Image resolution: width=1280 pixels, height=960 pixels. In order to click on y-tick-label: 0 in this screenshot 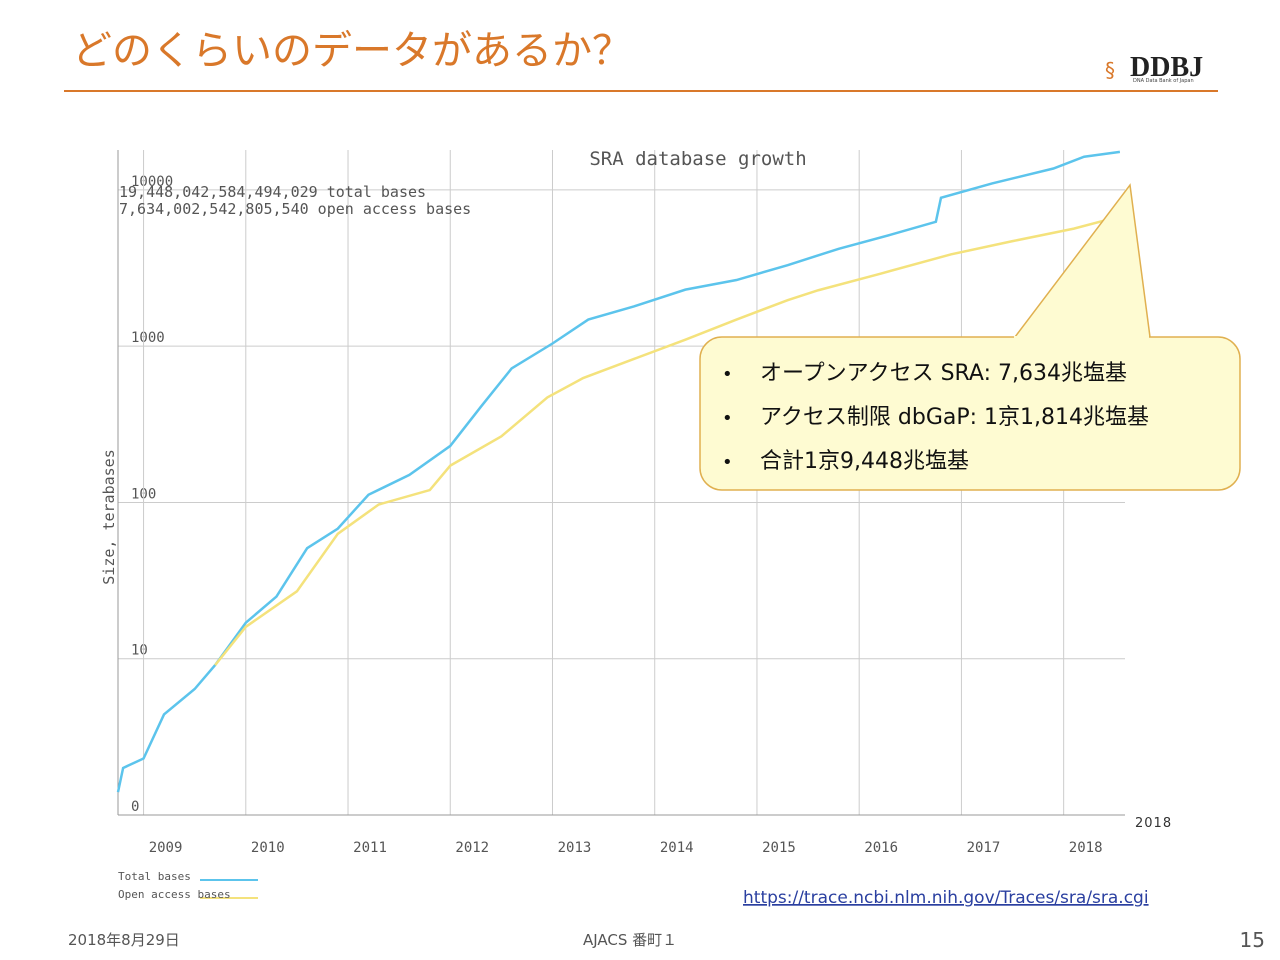, I will do `click(135, 807)`.